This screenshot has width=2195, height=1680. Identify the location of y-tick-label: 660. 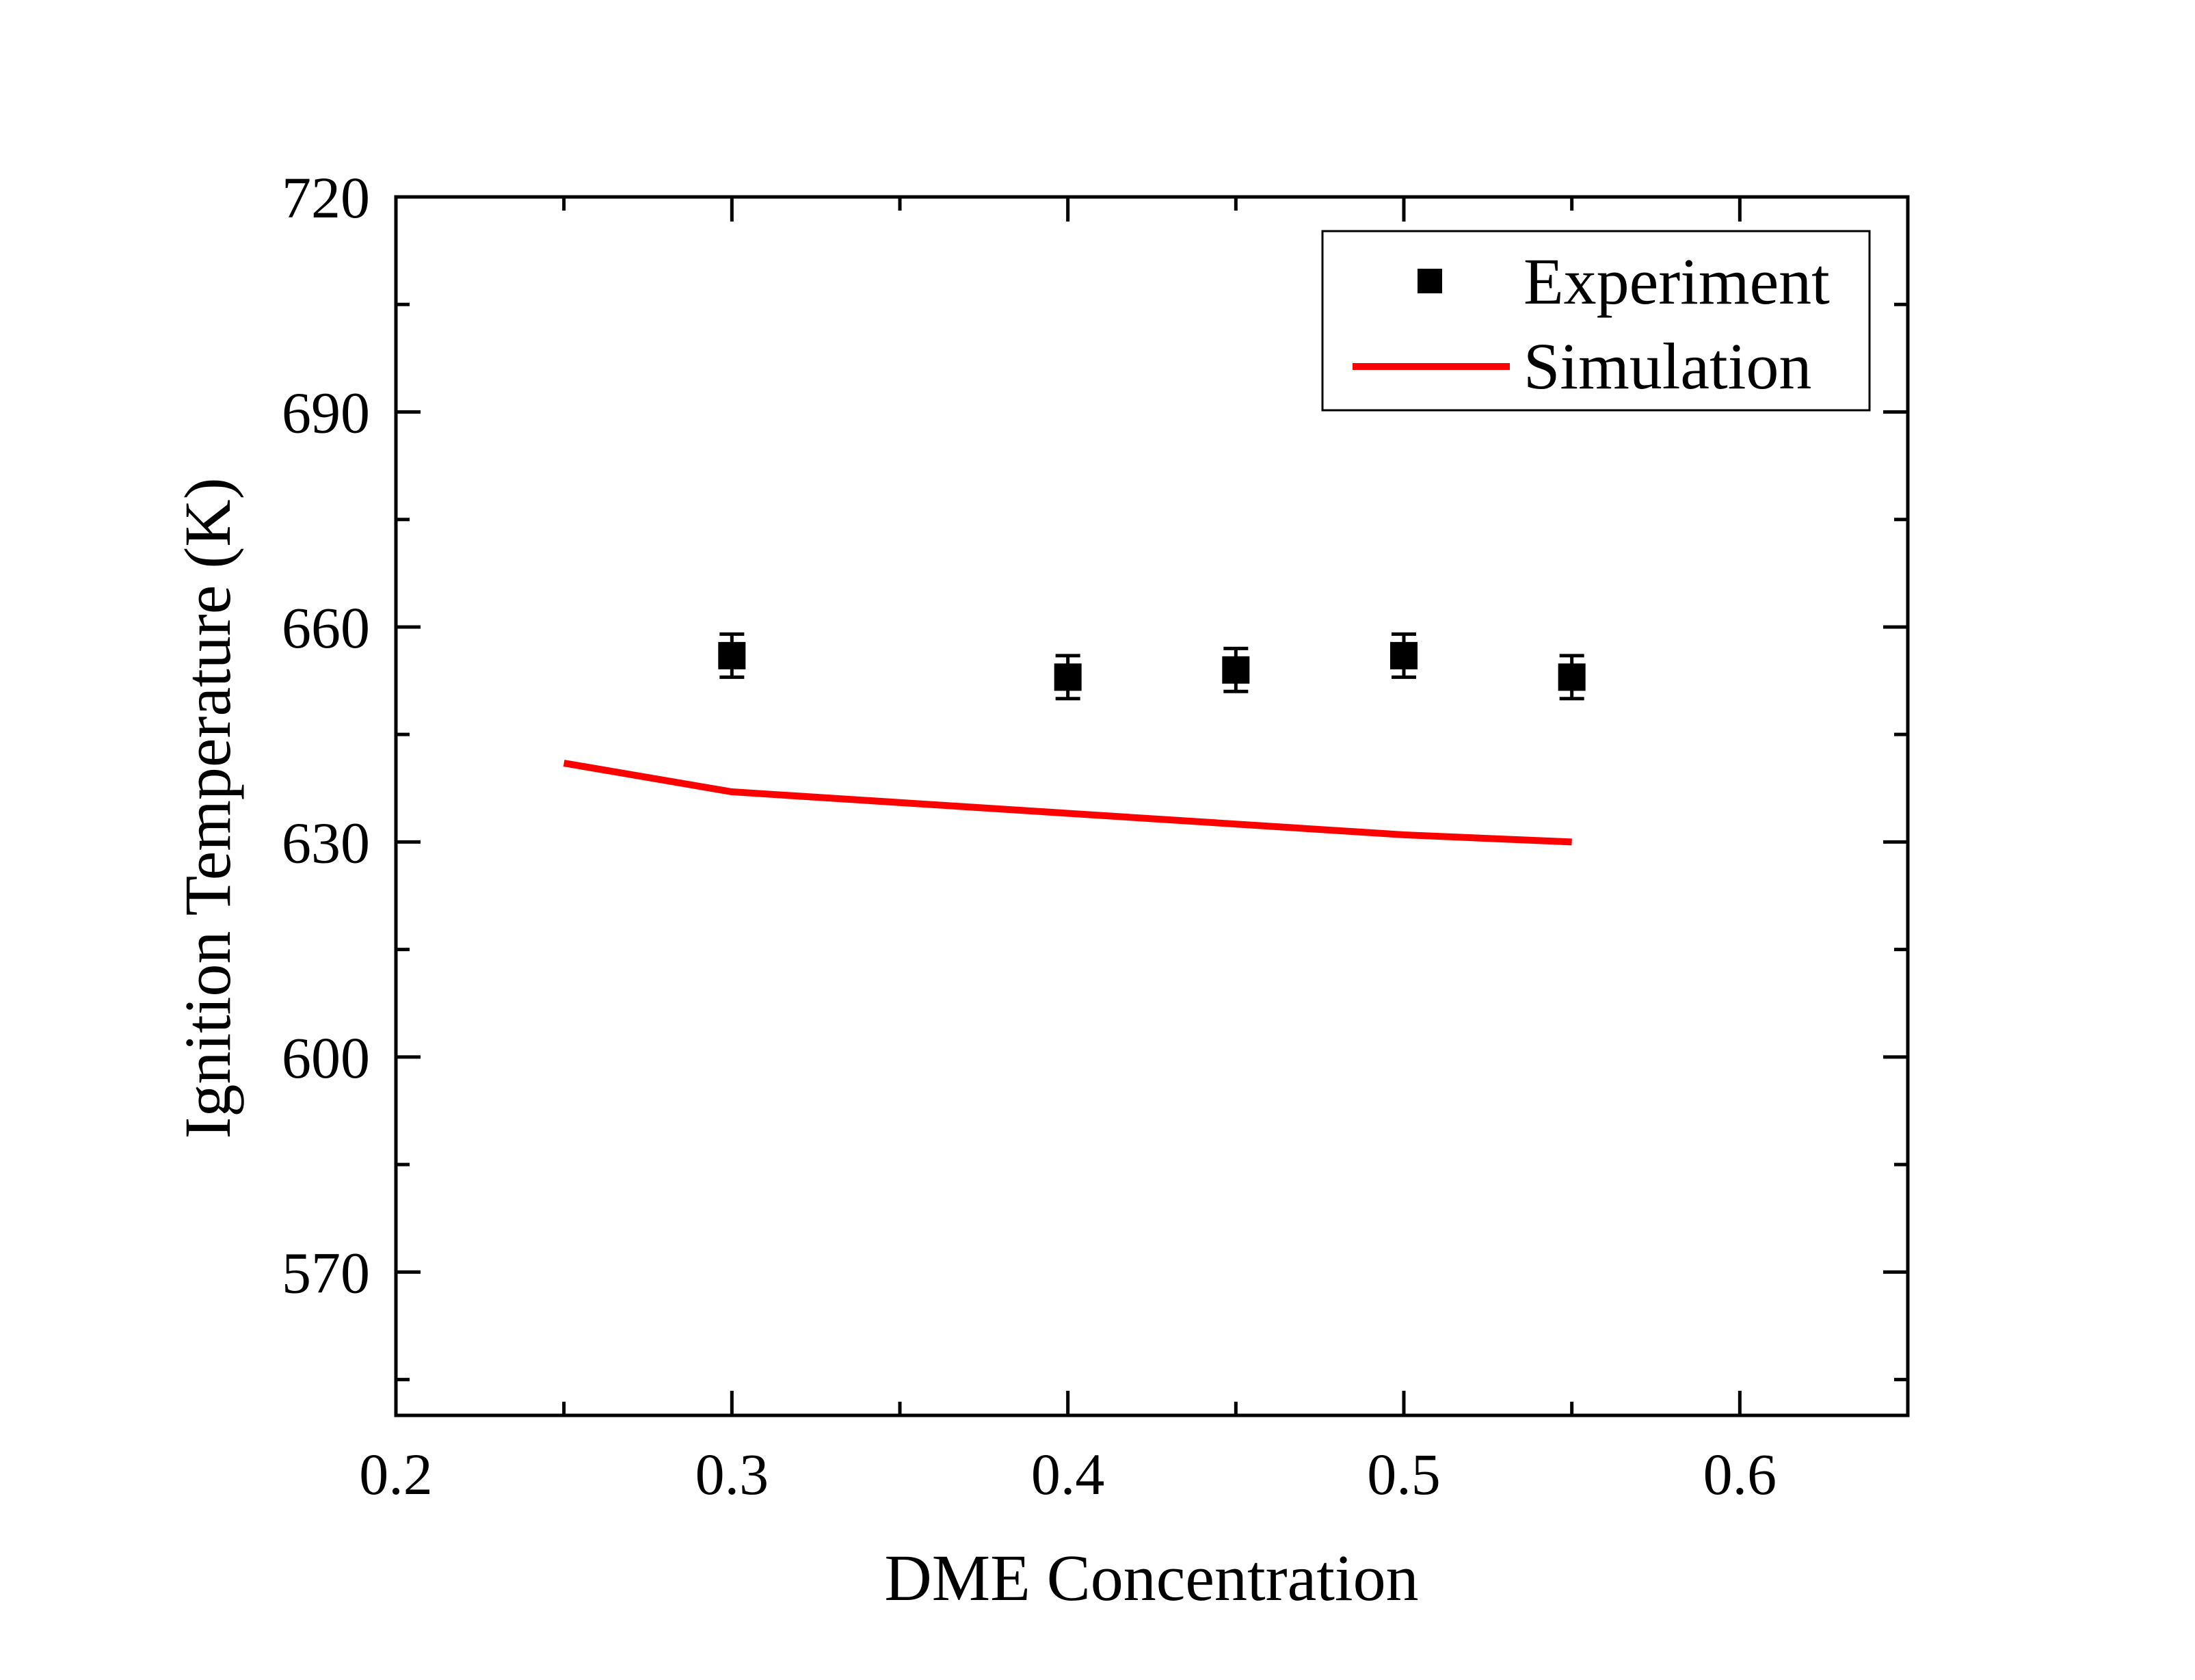
(326, 628).